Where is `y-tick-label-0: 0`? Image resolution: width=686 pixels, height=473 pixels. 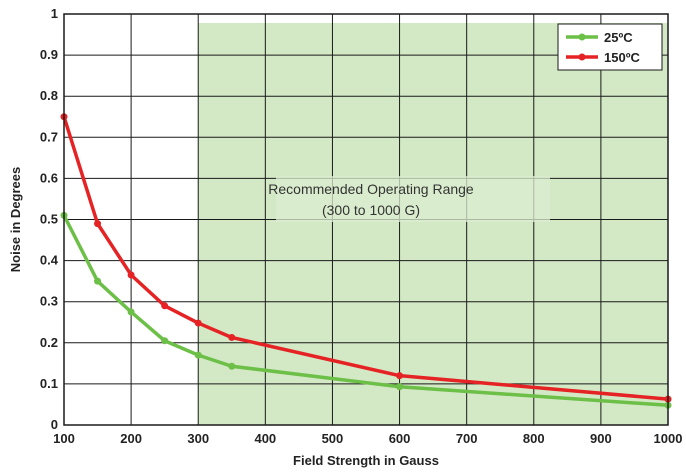
y-tick-label-0: 0 is located at coordinates (54, 424).